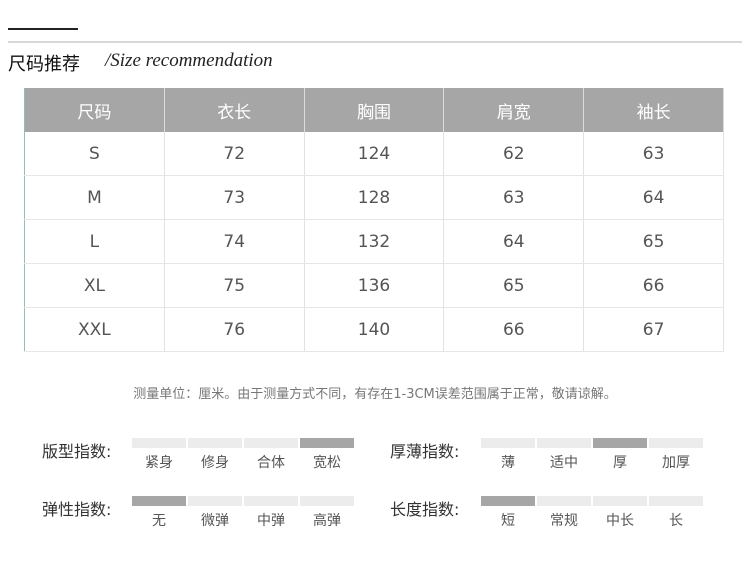 The width and height of the screenshot is (750, 571). I want to click on index-option-label: 薄, so click(508, 463).